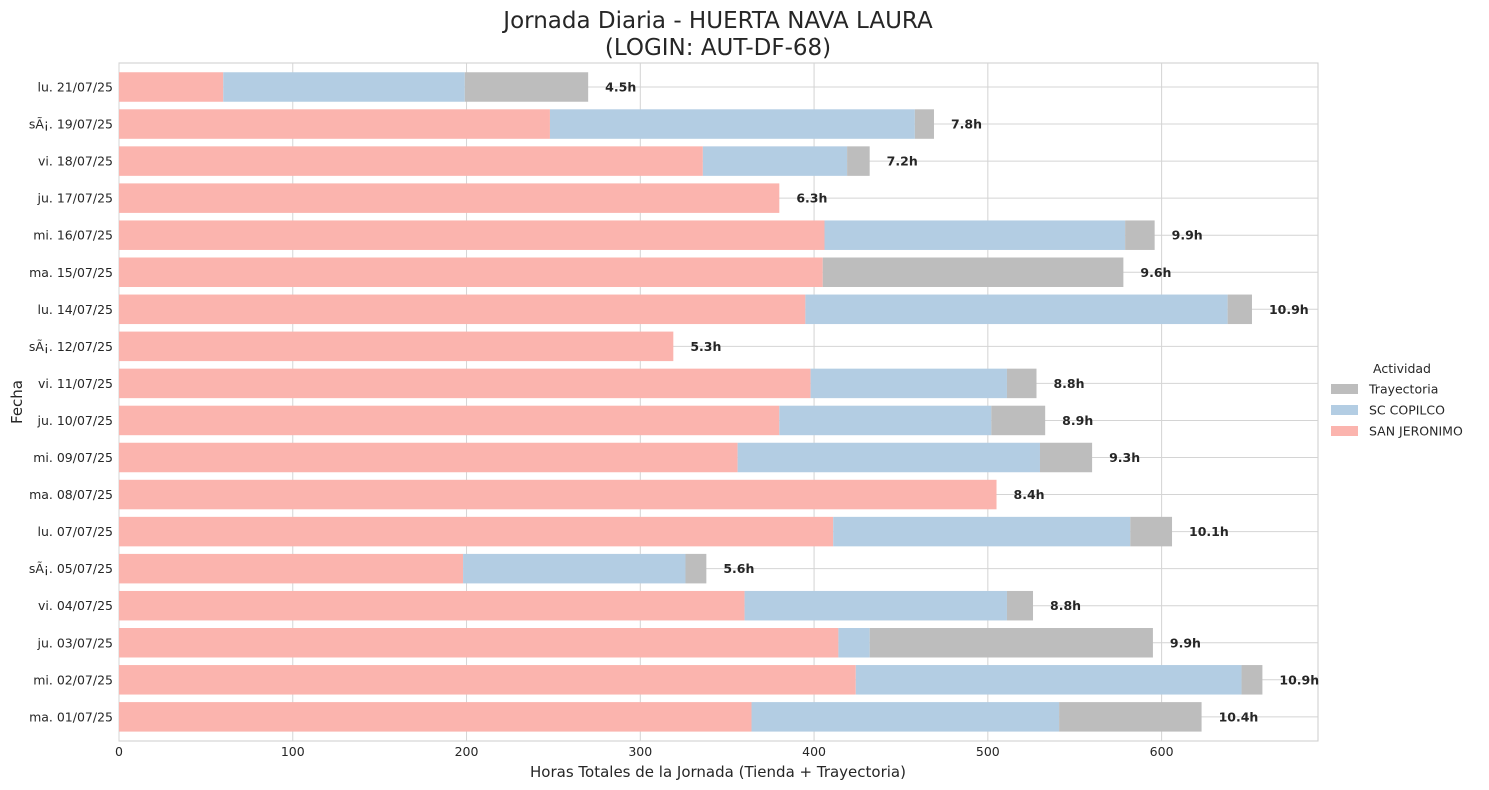 Image resolution: width=1489 pixels, height=790 pixels. Describe the element at coordinates (71, 272) in the screenshot. I see `y-tick-label: ma. 15/07/25` at that location.